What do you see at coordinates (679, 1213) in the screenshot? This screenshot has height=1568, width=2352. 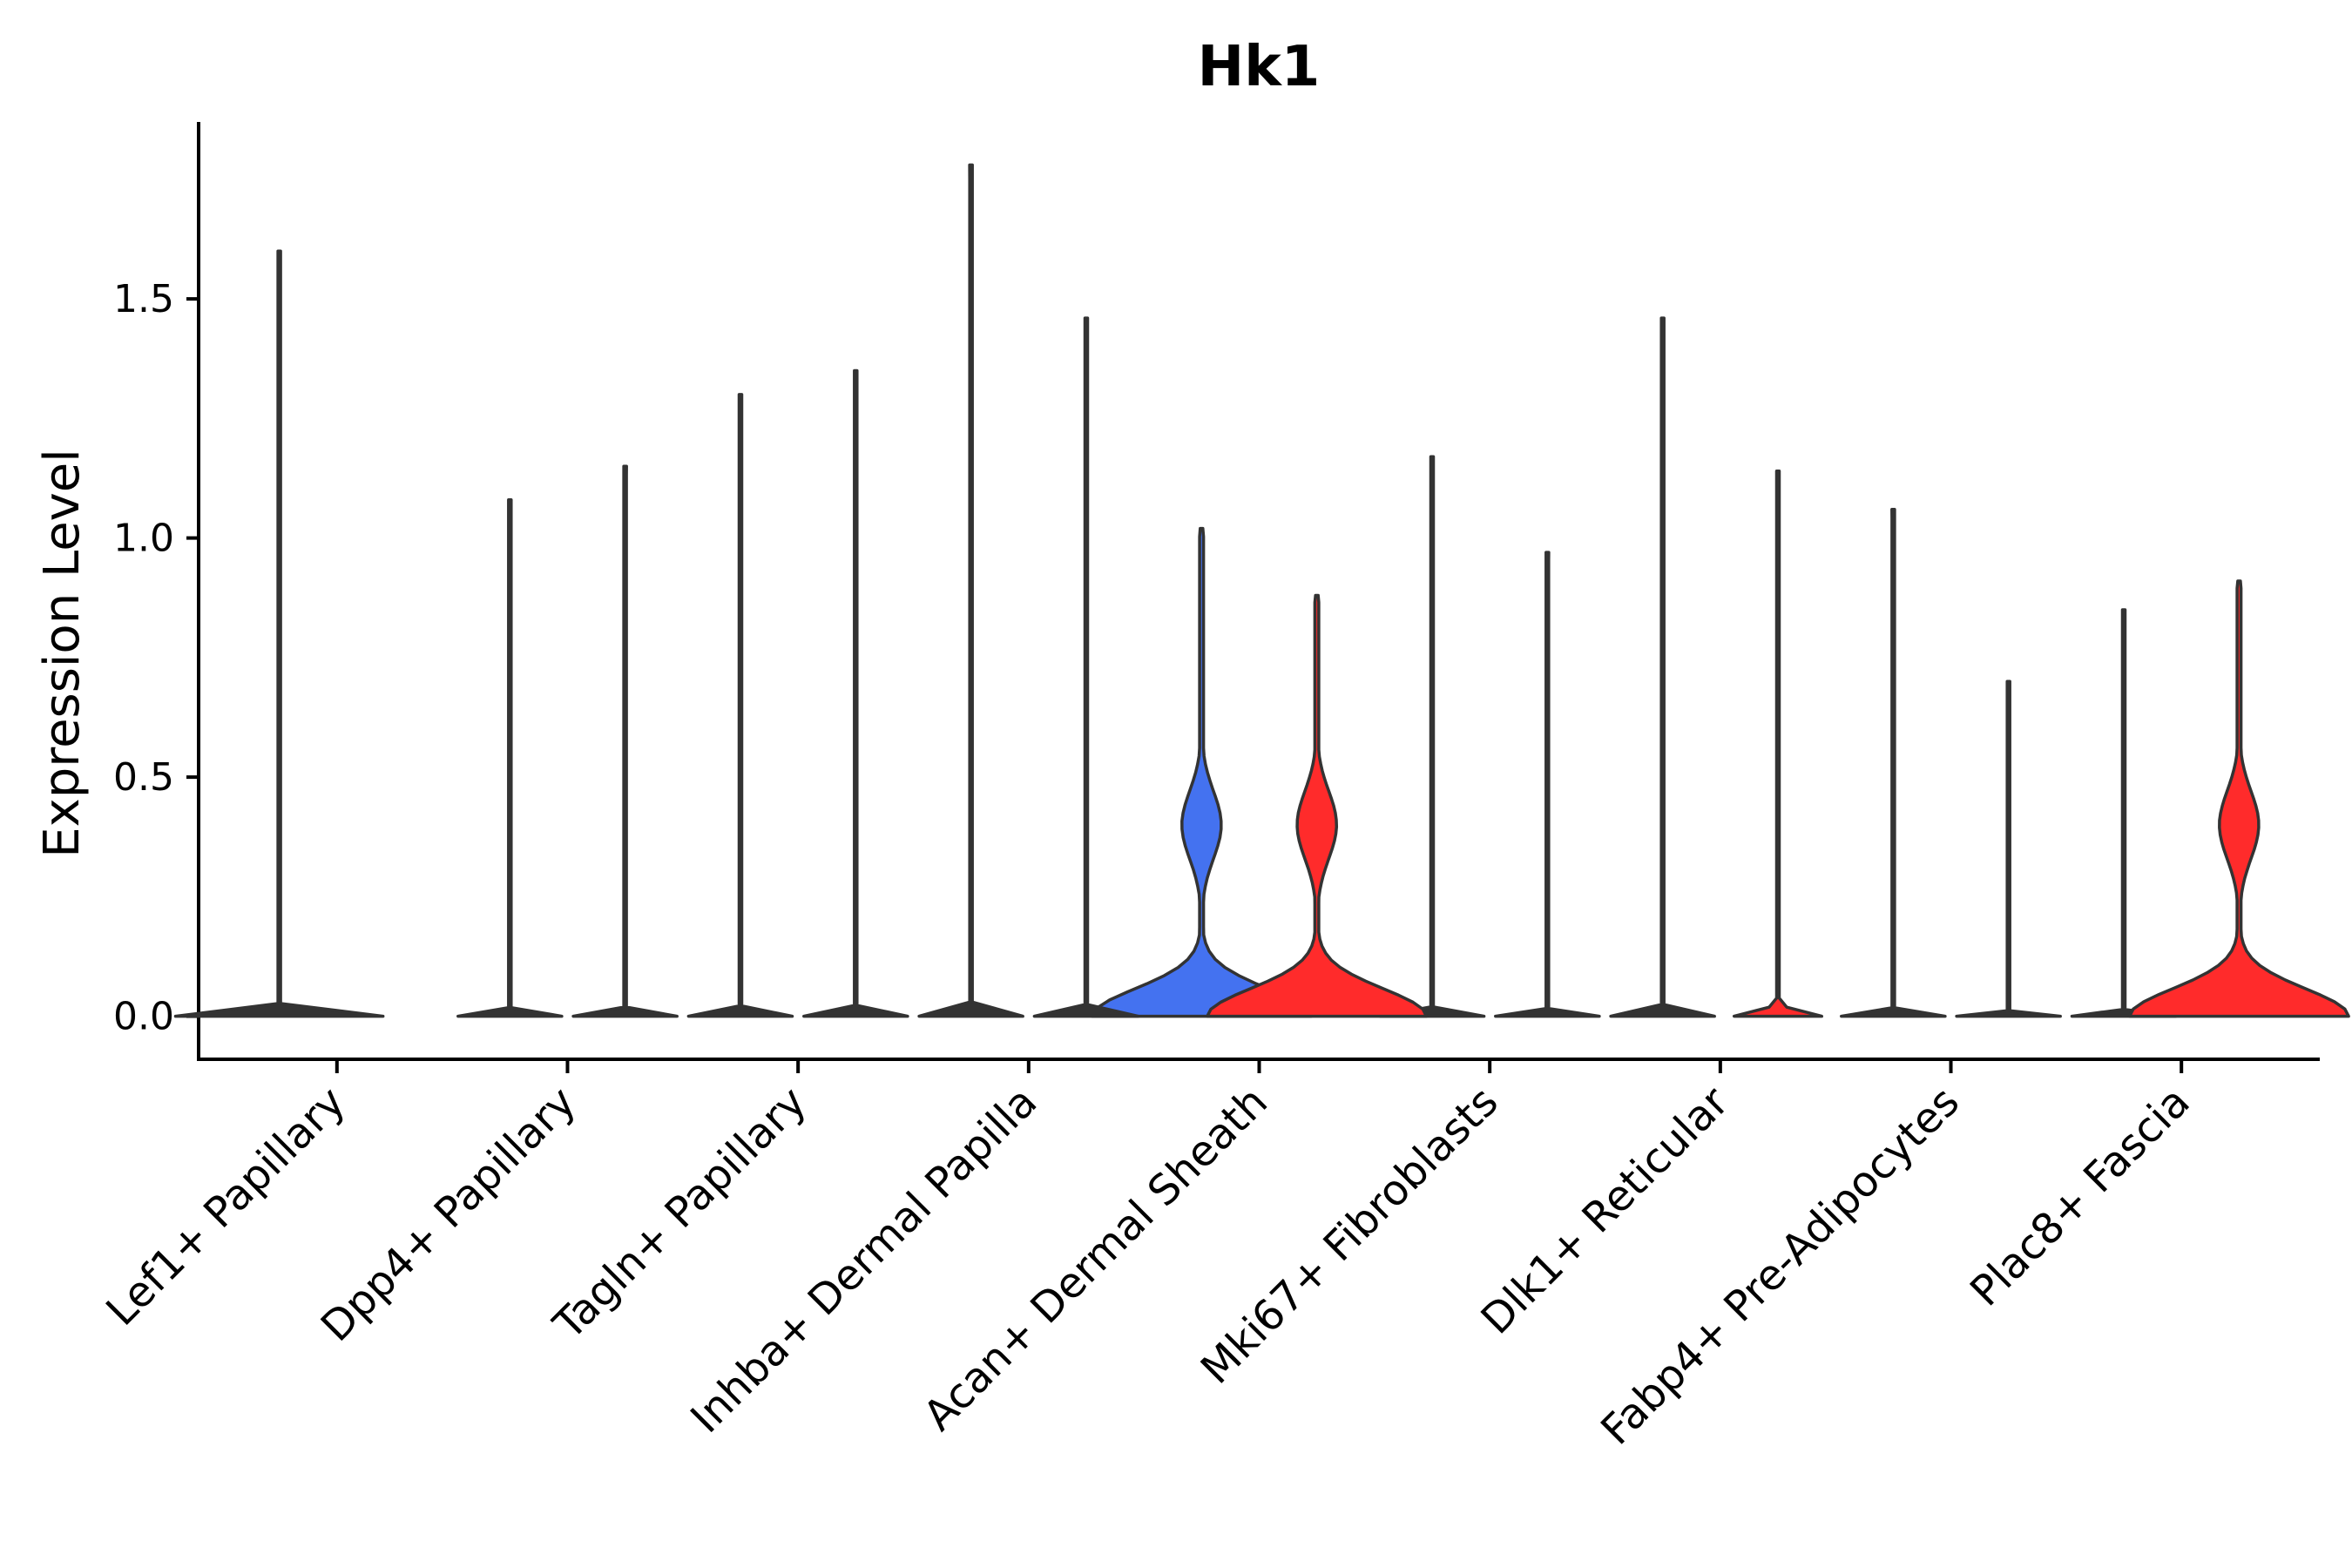 I see `x-category-label: Tagln+ Papillary` at bounding box center [679, 1213].